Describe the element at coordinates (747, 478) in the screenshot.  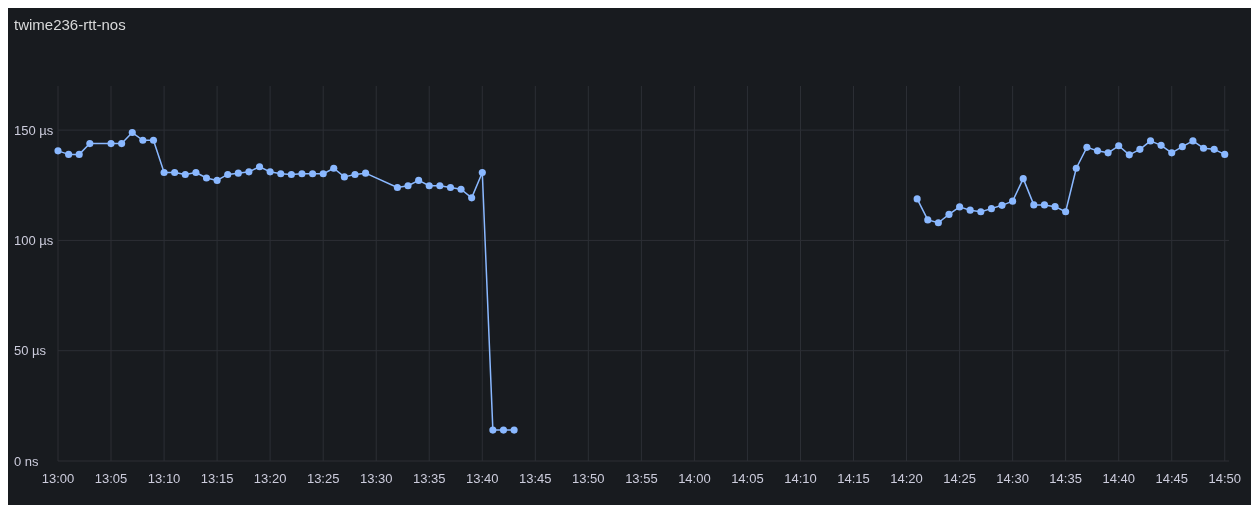
I see `x-tick-label: 14:05` at that location.